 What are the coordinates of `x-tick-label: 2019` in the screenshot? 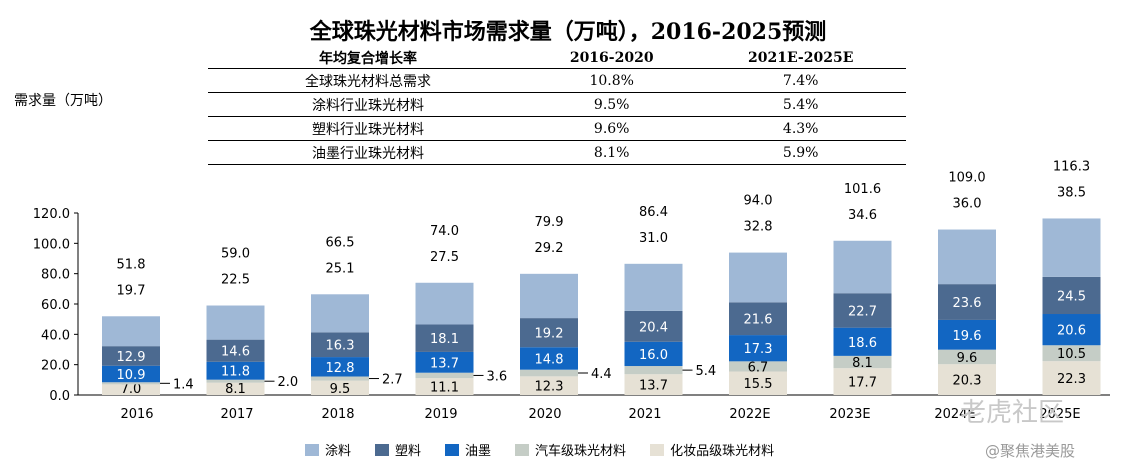 It's located at (440, 414).